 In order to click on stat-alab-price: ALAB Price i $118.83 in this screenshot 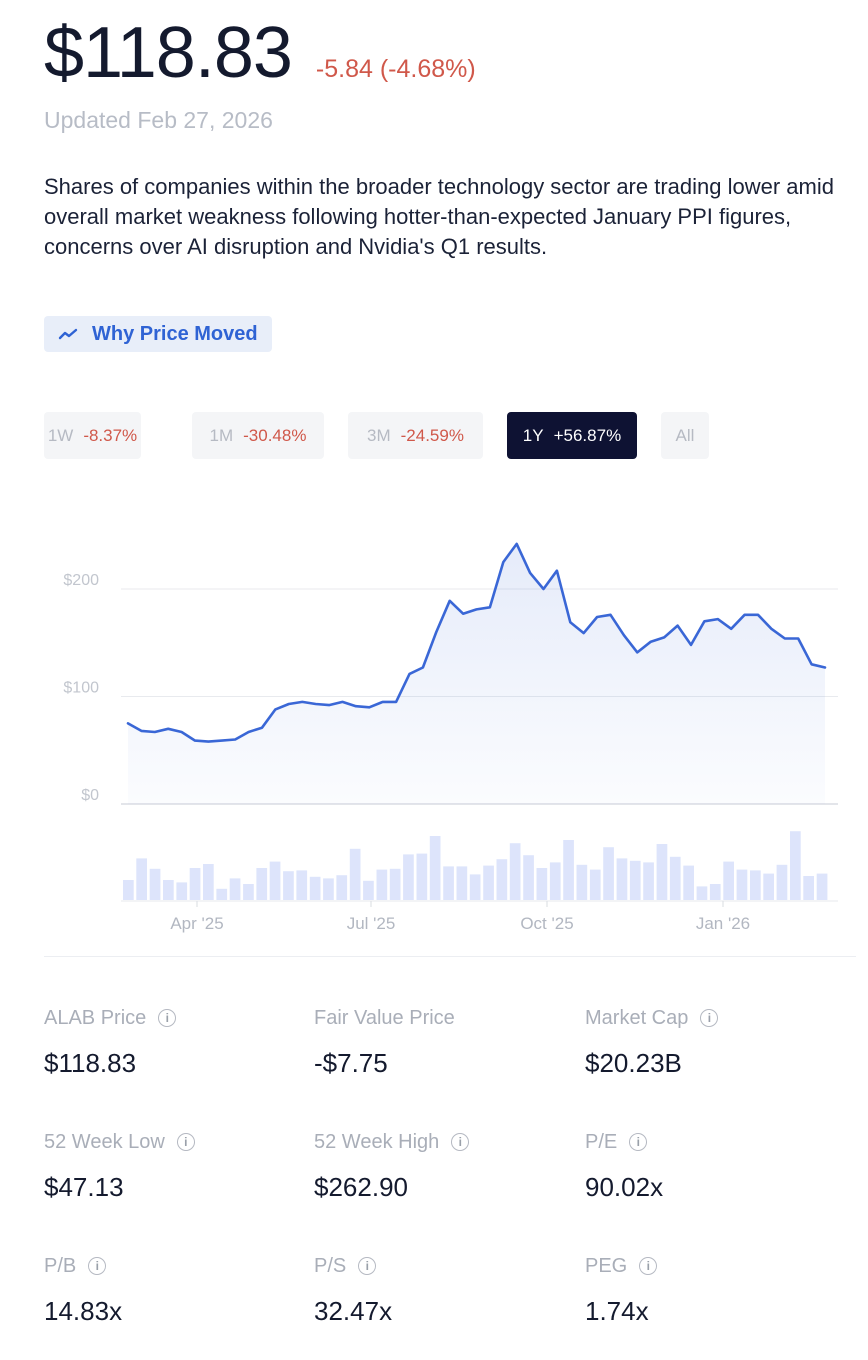, I will do `click(174, 1039)`.